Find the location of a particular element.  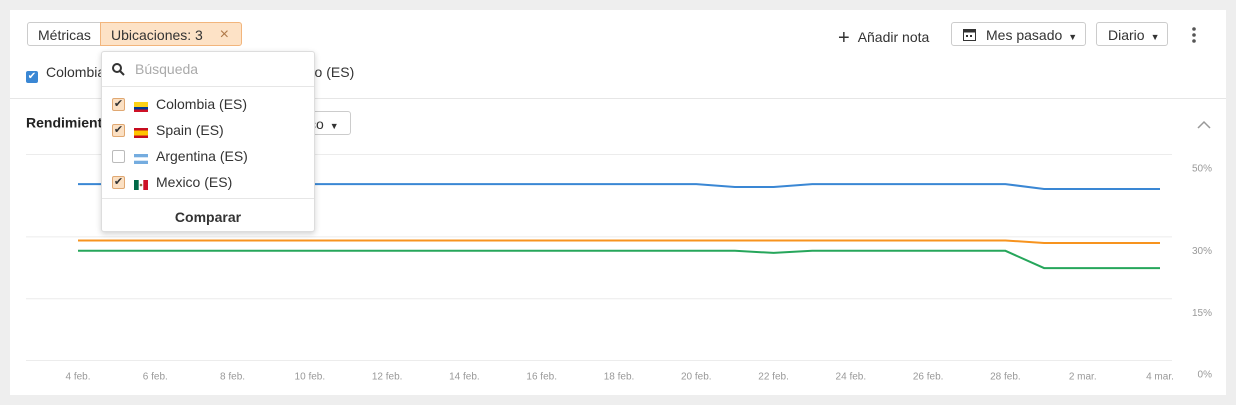

search-icon is located at coordinates (118, 69).